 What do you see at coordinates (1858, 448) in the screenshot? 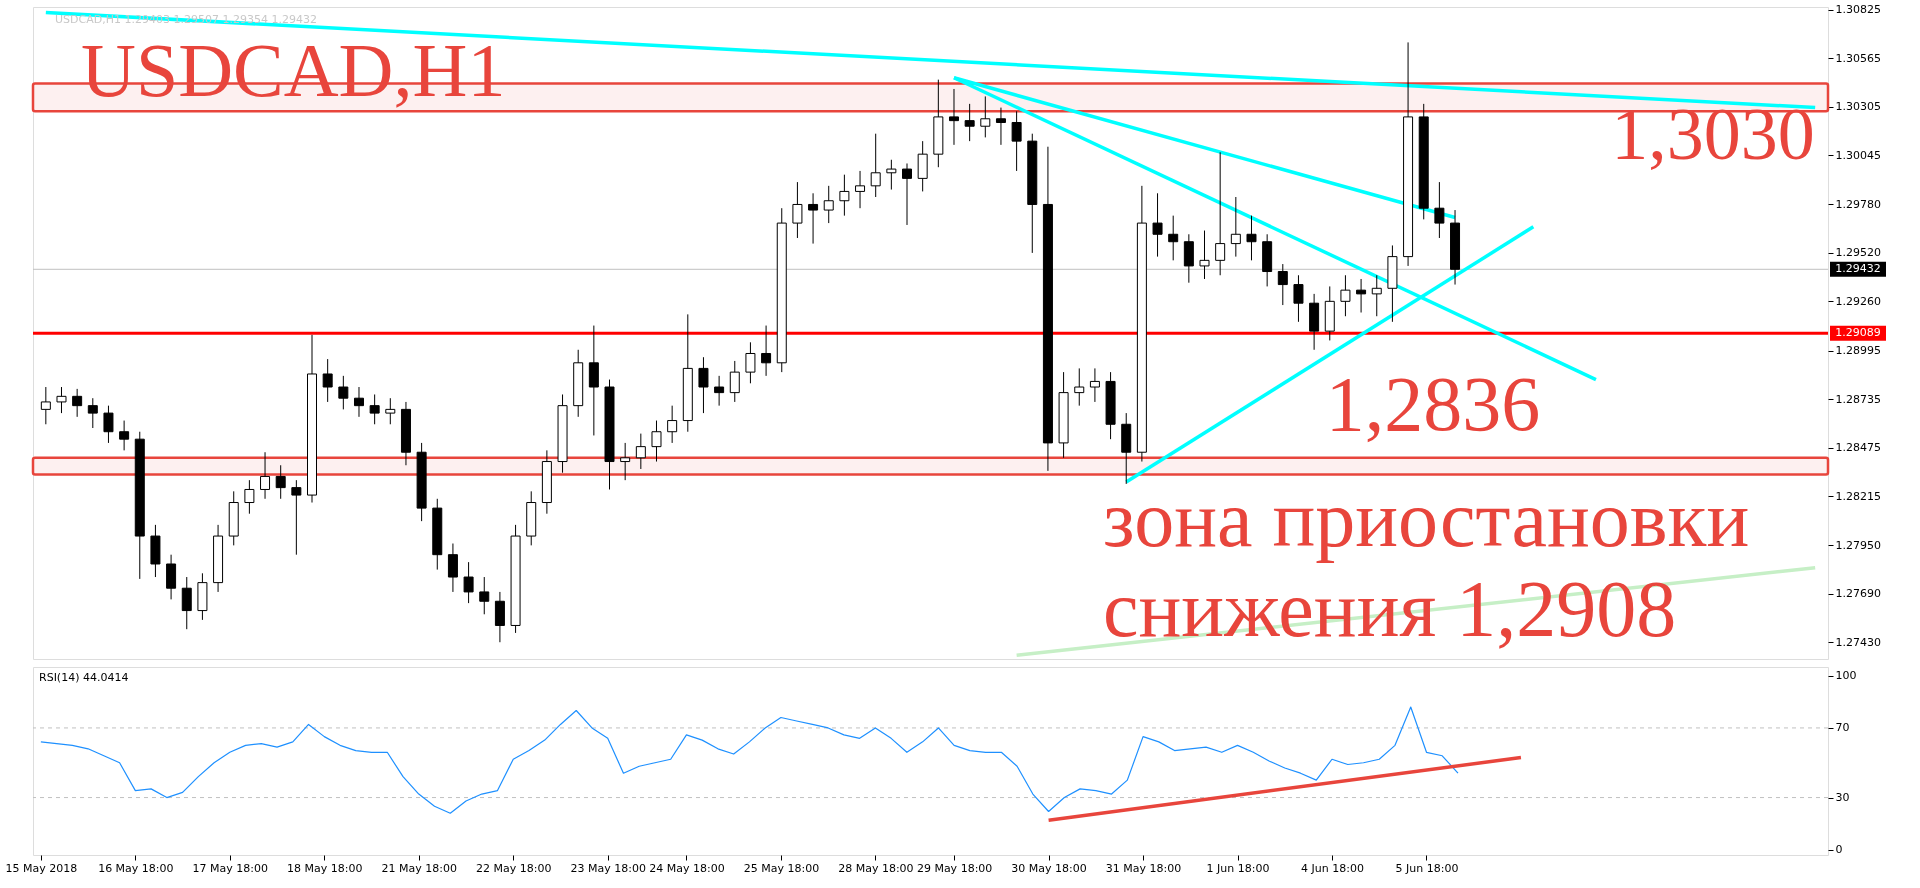
I see `y-tick-label: 1.28475` at bounding box center [1858, 448].